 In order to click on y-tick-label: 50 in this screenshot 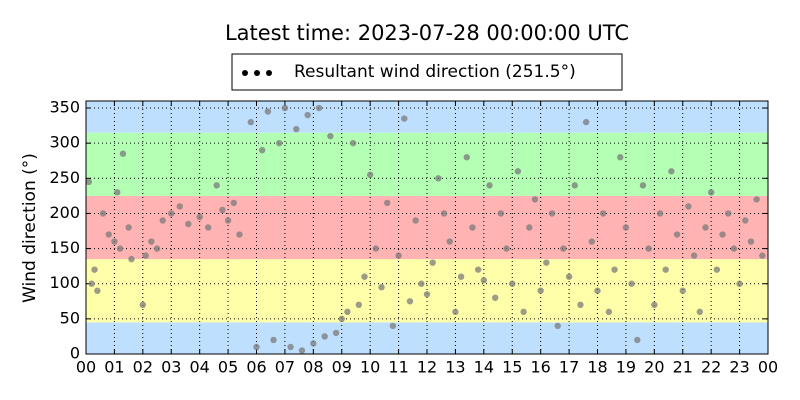, I will do `click(70, 317)`.